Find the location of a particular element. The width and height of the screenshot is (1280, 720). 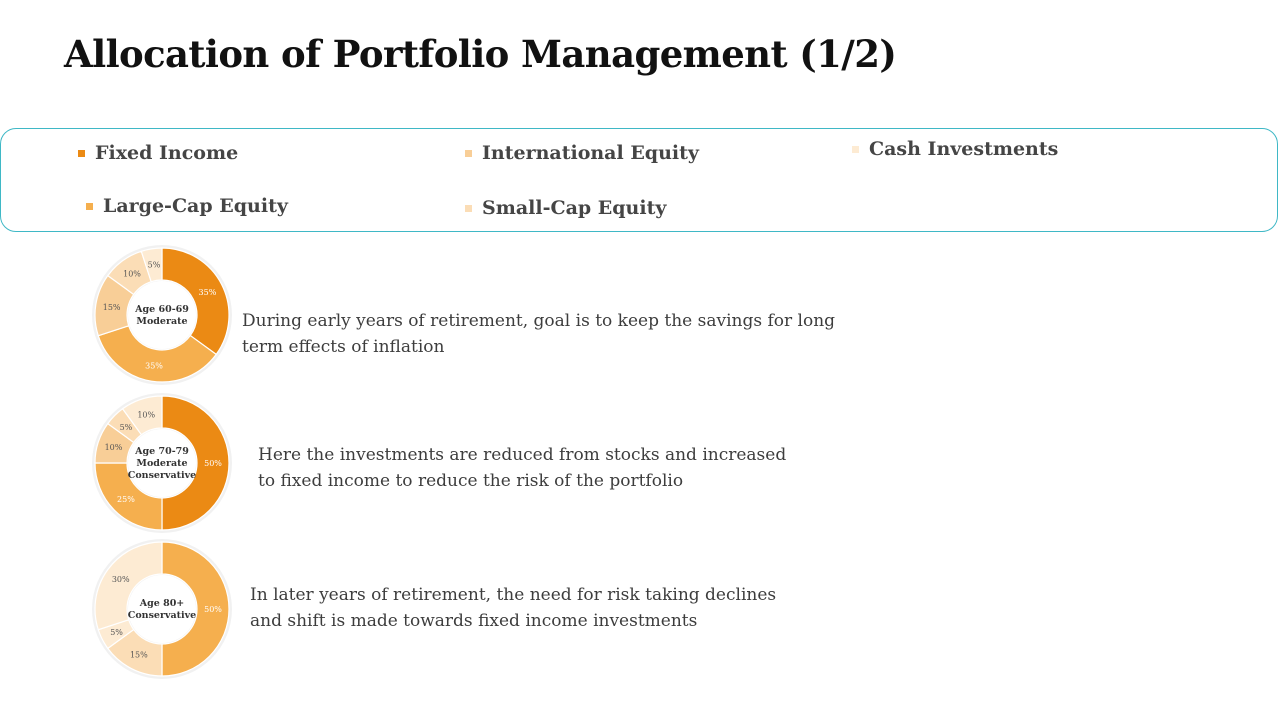

legend-item-large-cap-equity: Large-Cap Equity is located at coordinates (187, 206).